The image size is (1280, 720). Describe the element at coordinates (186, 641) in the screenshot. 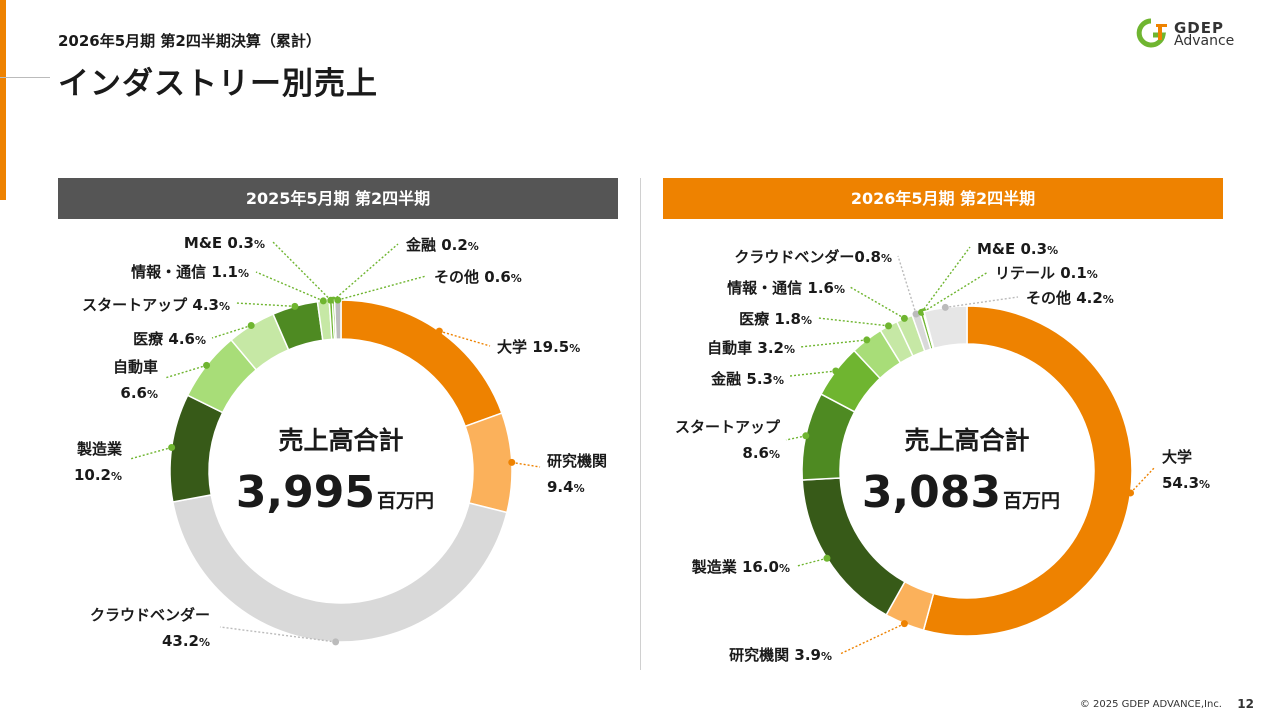

I see `data-label-0-2-1: 43.2%` at that location.